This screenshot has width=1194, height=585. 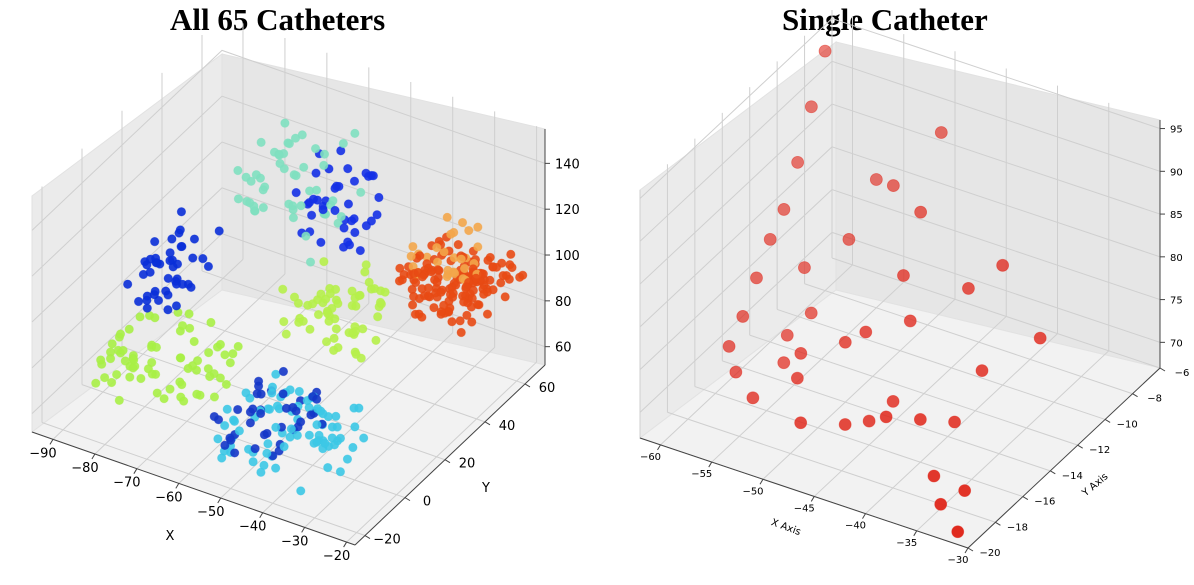 I want to click on y-tick-label: −10, so click(x=1127, y=424).